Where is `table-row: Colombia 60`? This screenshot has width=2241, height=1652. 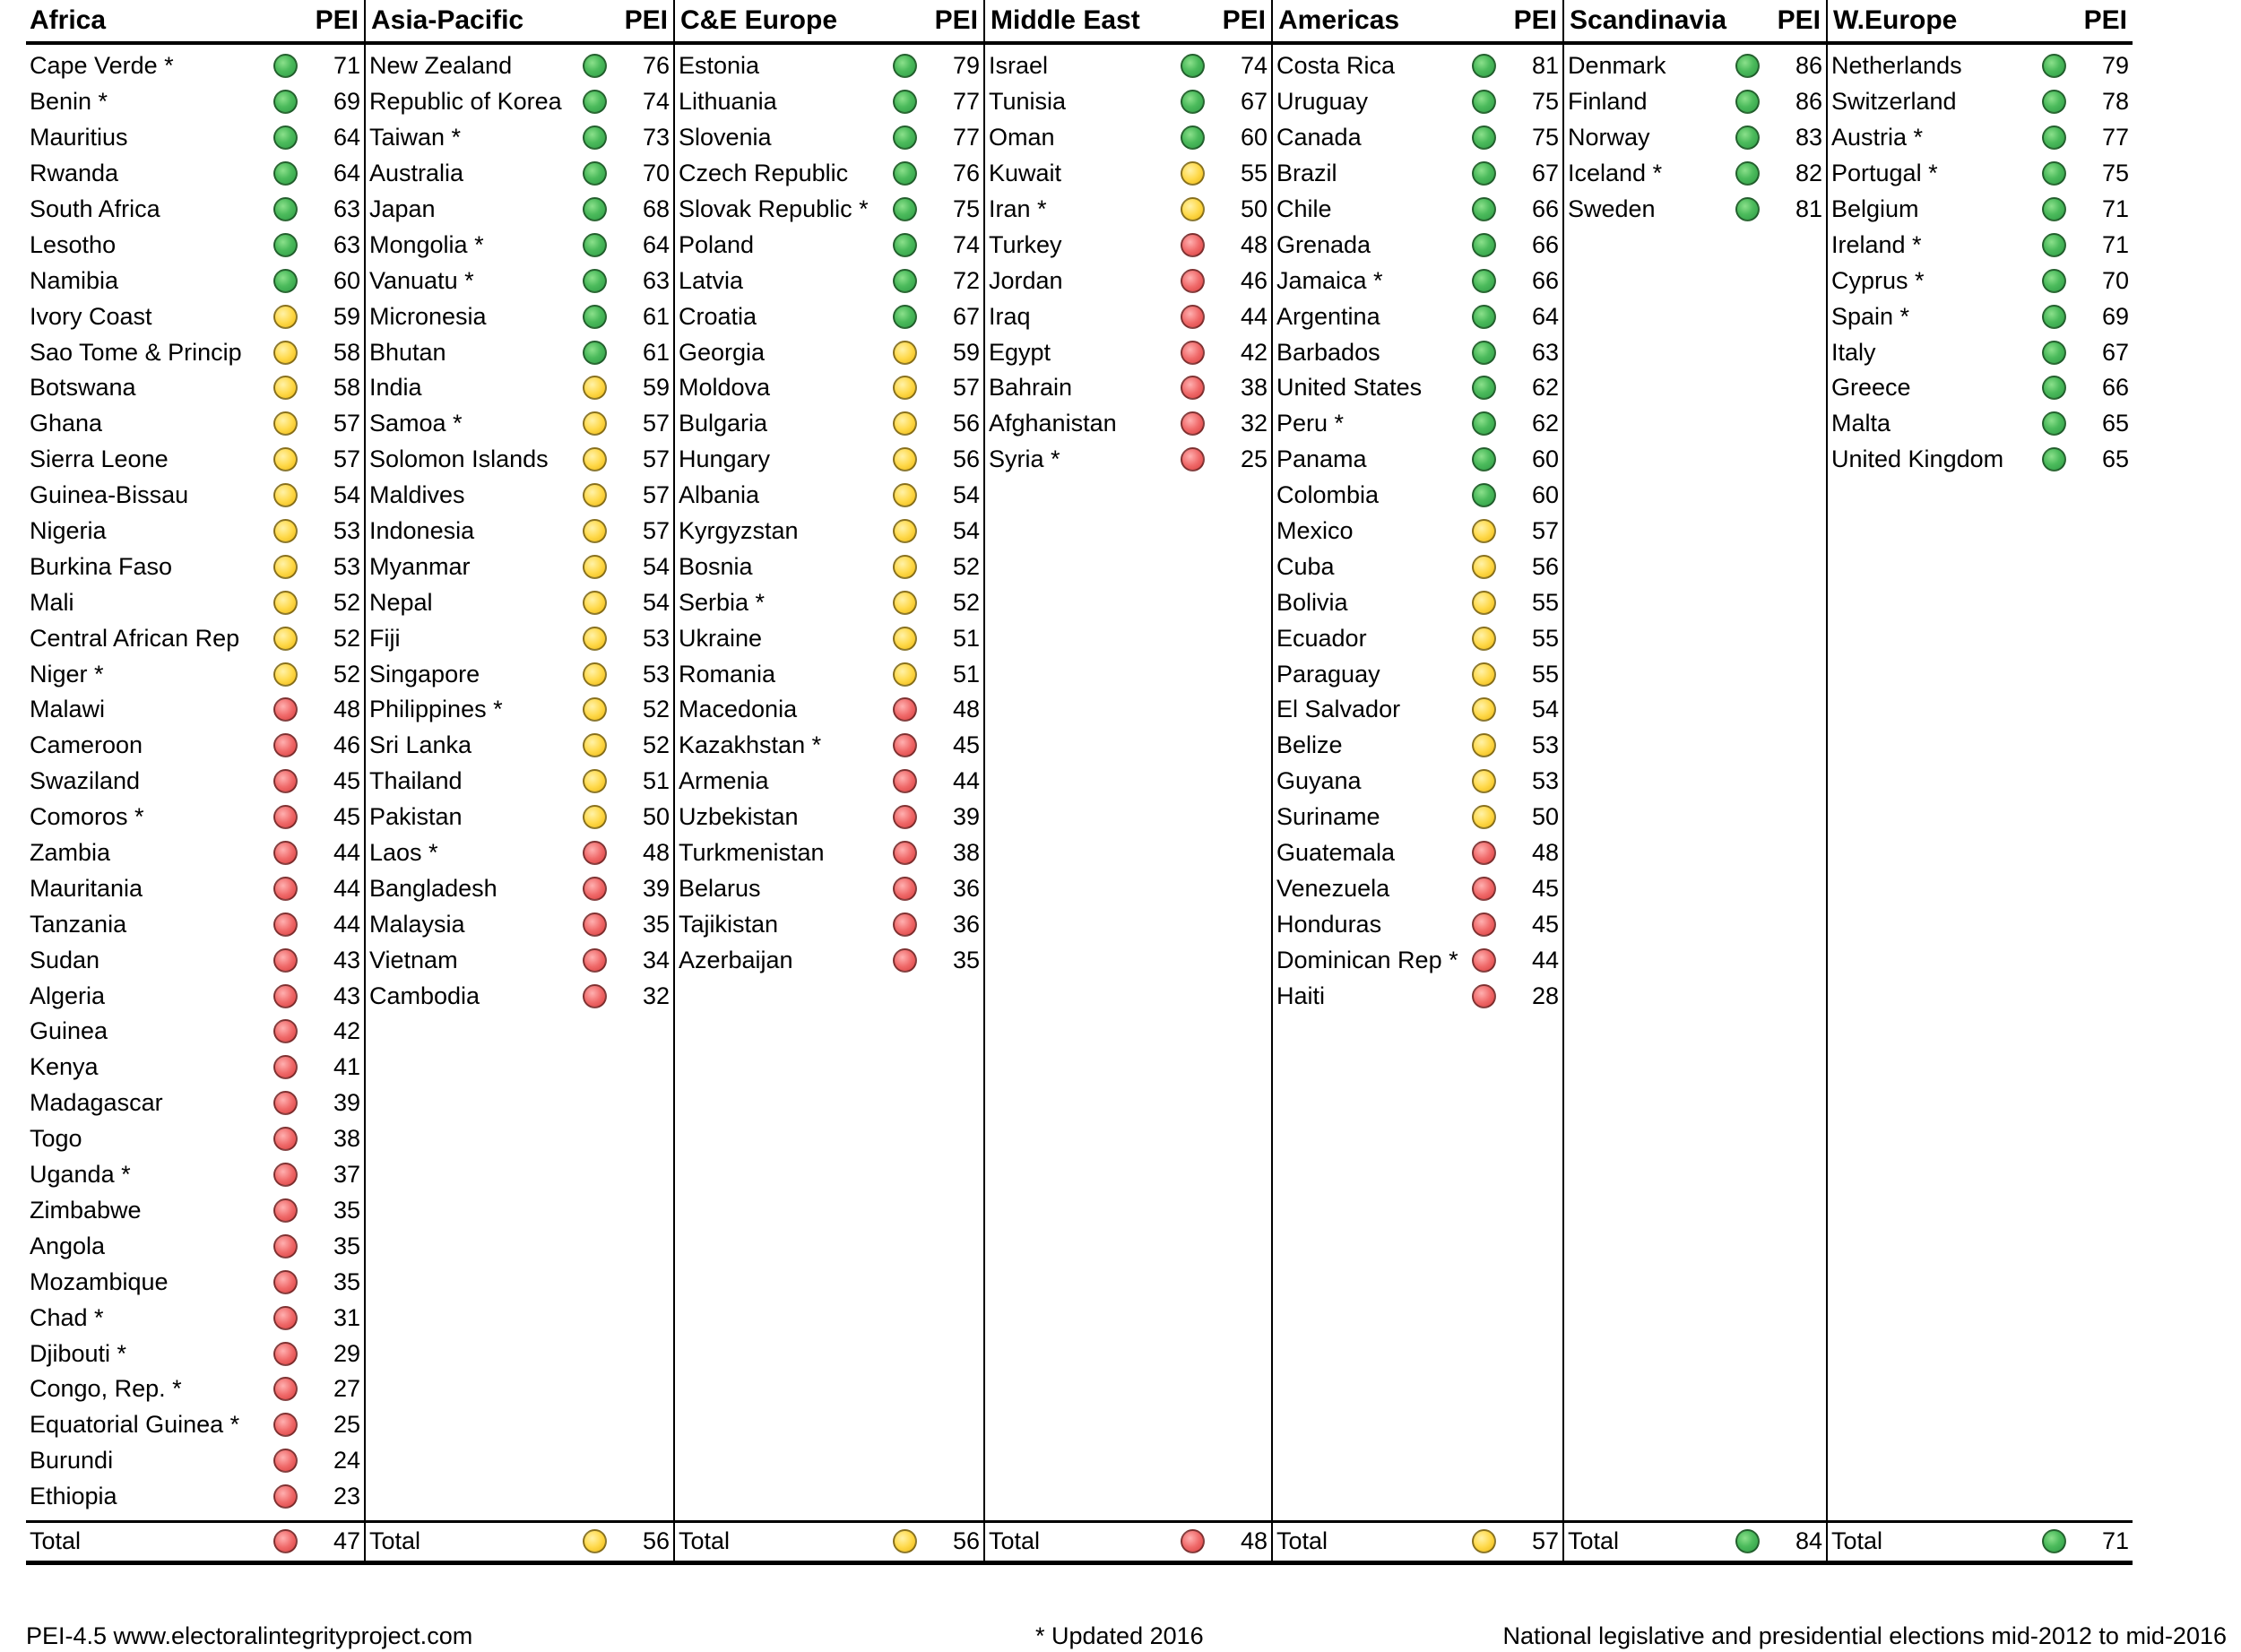
table-row: Colombia 60 is located at coordinates (1417, 496).